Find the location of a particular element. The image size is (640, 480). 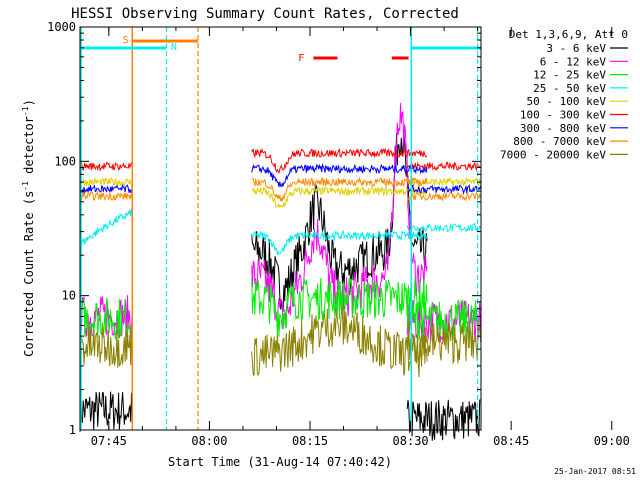

legend-entry-label: 50 - 100 keV is located at coordinates (567, 101).